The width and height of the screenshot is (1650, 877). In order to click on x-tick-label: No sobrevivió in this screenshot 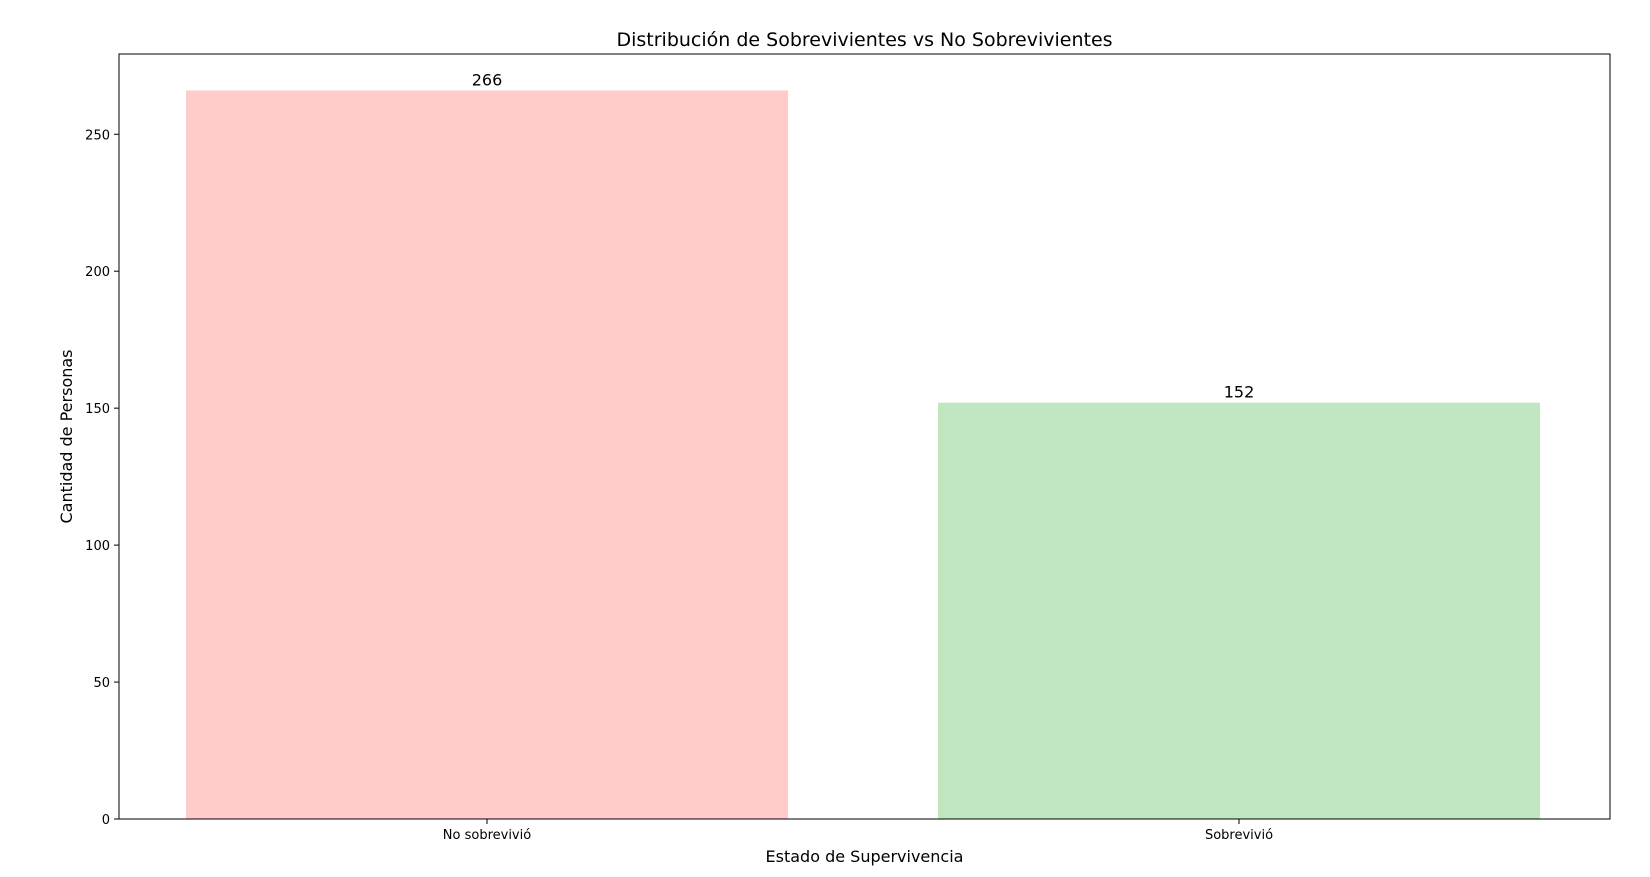, I will do `click(487, 835)`.